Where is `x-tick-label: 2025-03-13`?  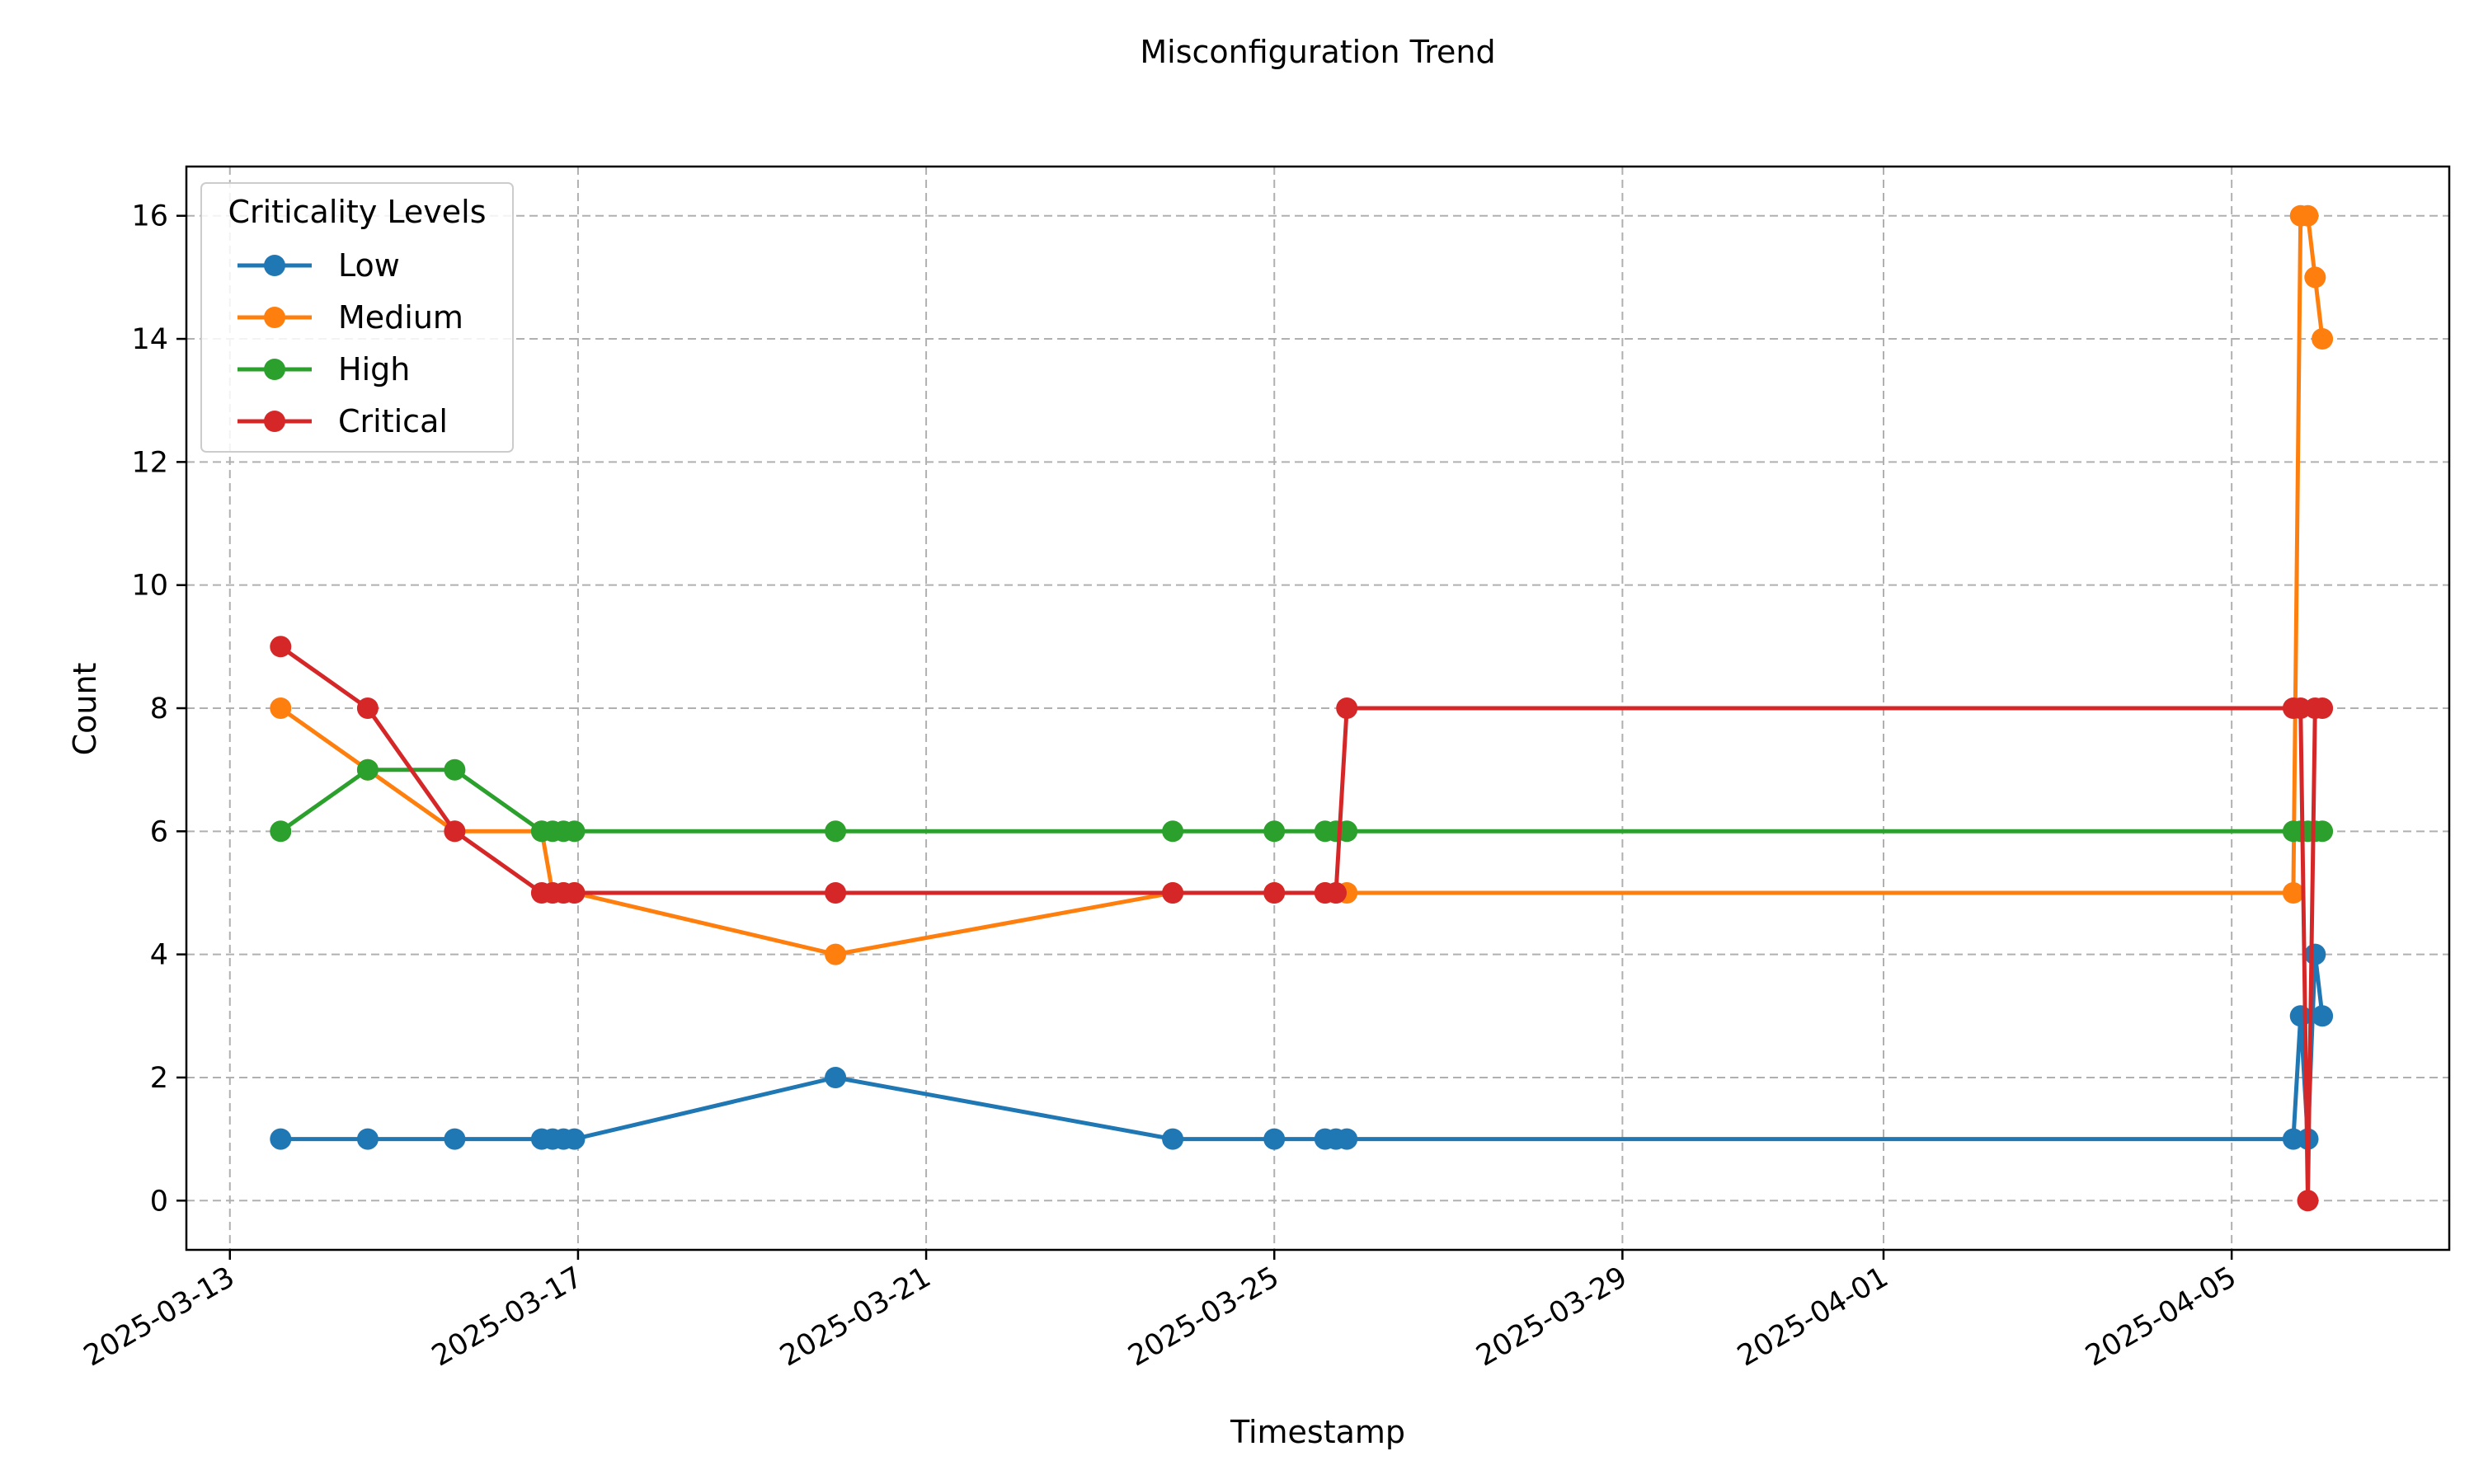
x-tick-label: 2025-03-13 is located at coordinates (159, 1317).